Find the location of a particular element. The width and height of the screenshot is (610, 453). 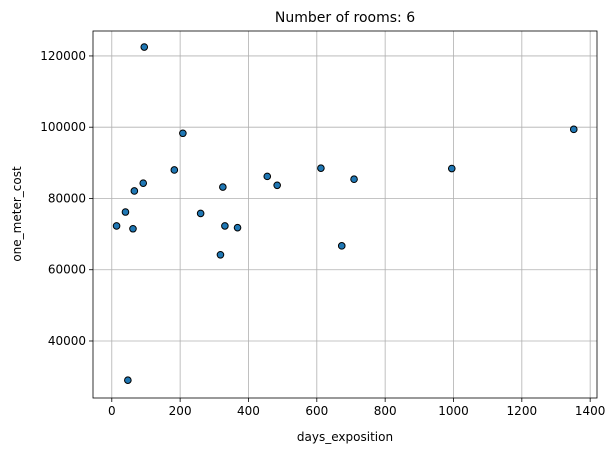

y-tick-label: 80000 is located at coordinates (67, 198).